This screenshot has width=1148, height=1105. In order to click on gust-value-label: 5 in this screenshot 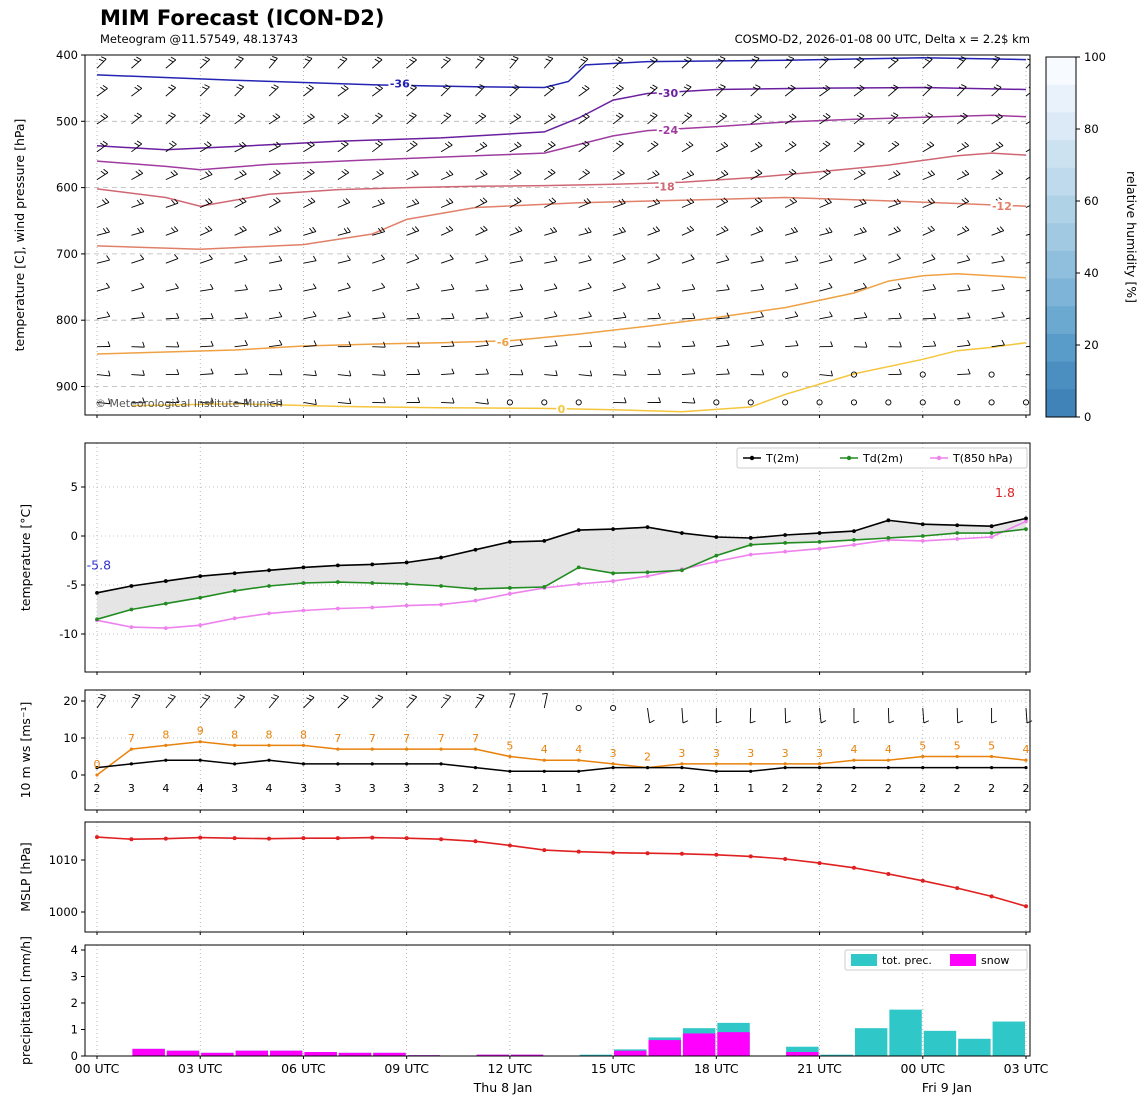, I will do `click(509, 746)`.